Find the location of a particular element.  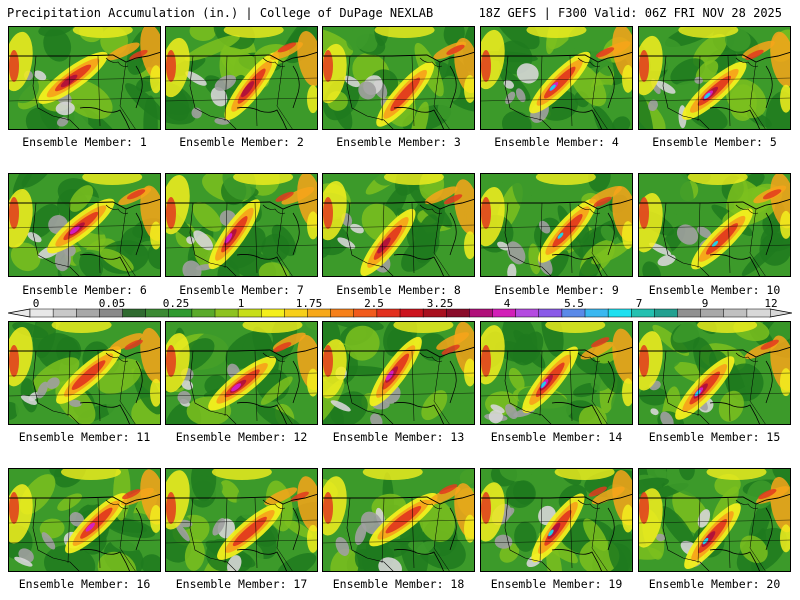

ensemble-member-label: Ensemble Member: 17 is located at coordinates (241, 584).